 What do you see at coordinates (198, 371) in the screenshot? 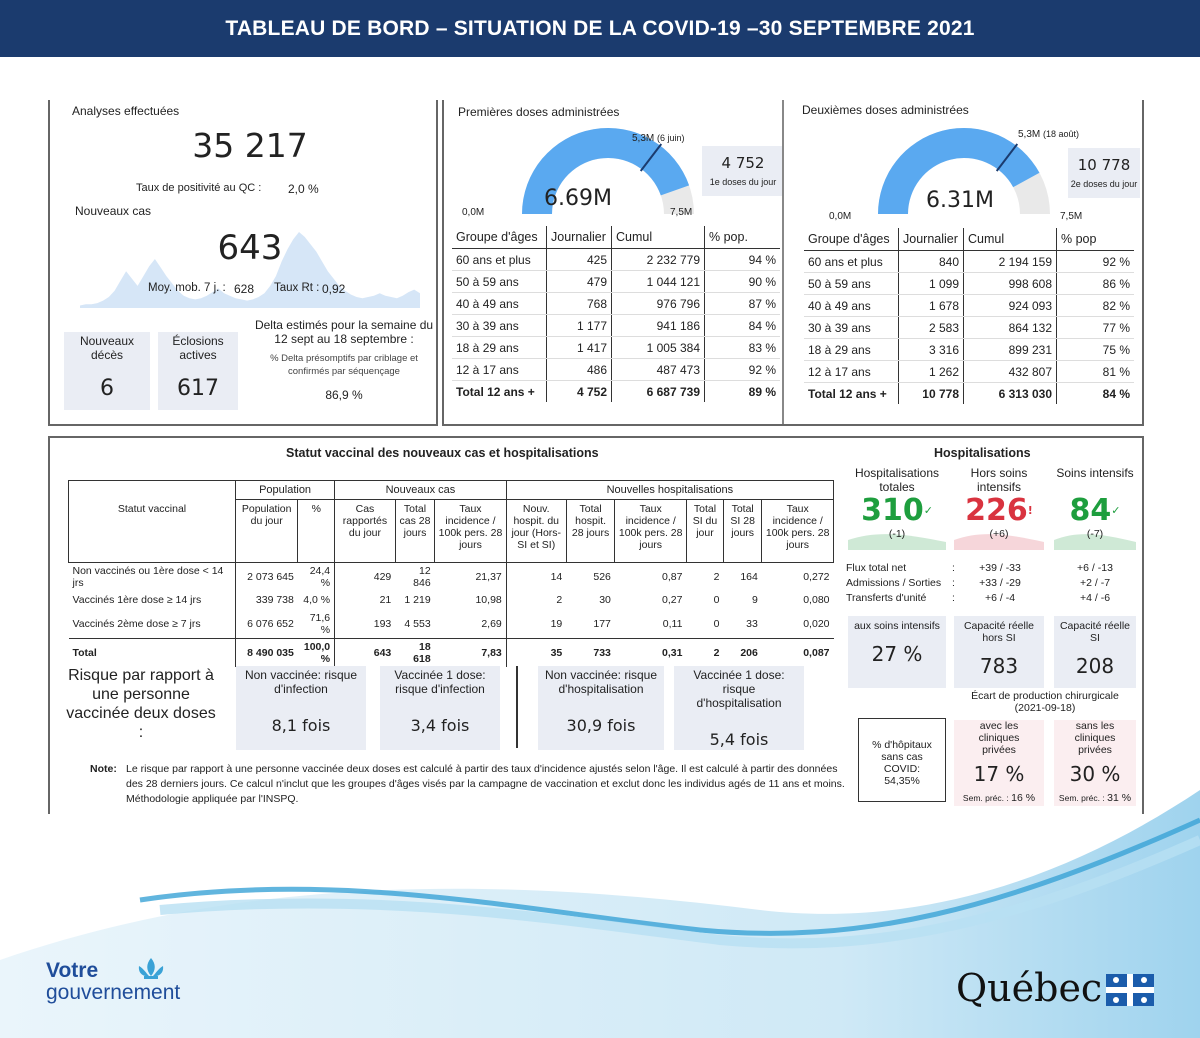
I see `eclosions-tile: Éclosions actives 617` at bounding box center [198, 371].